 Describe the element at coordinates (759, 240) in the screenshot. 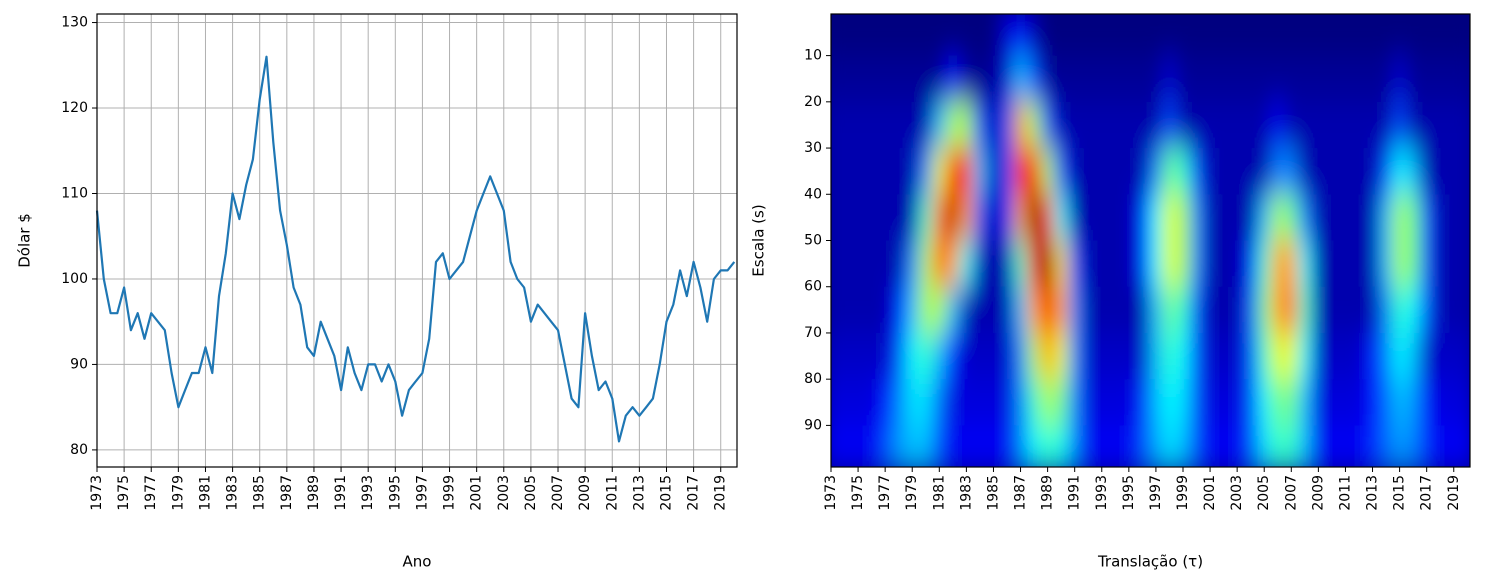

I see `y-axis-label: Escala (s)` at that location.